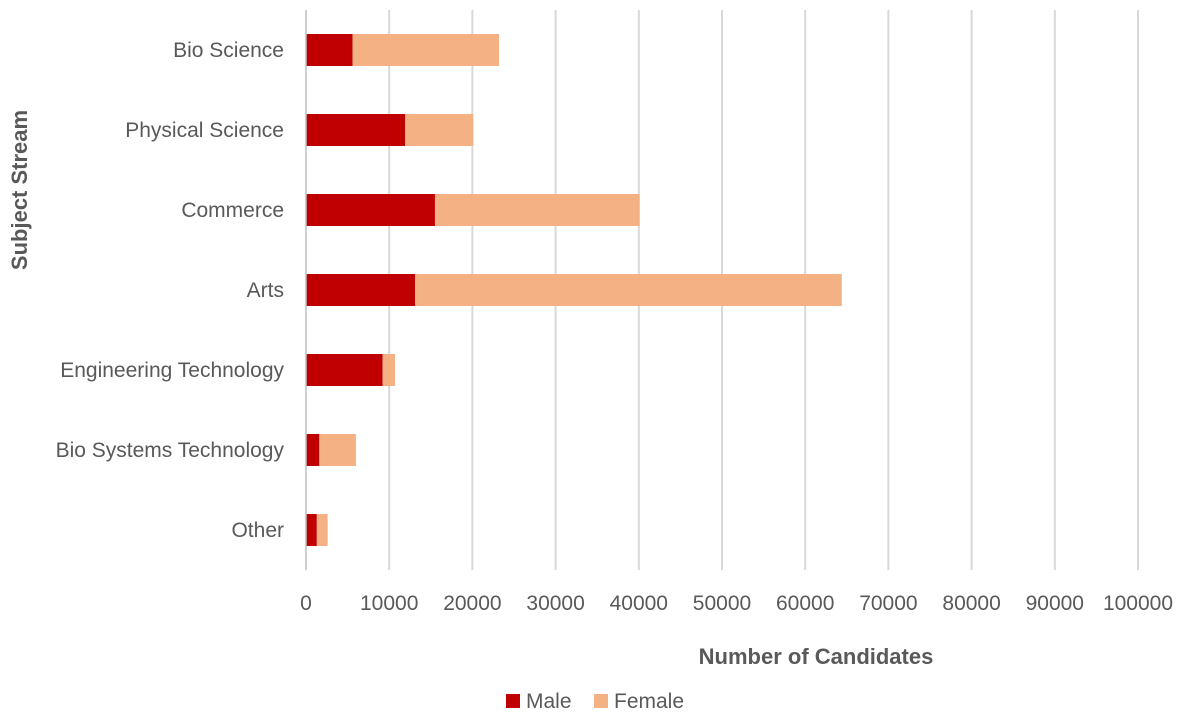  I want to click on x-tick-label: 10000, so click(389, 603).